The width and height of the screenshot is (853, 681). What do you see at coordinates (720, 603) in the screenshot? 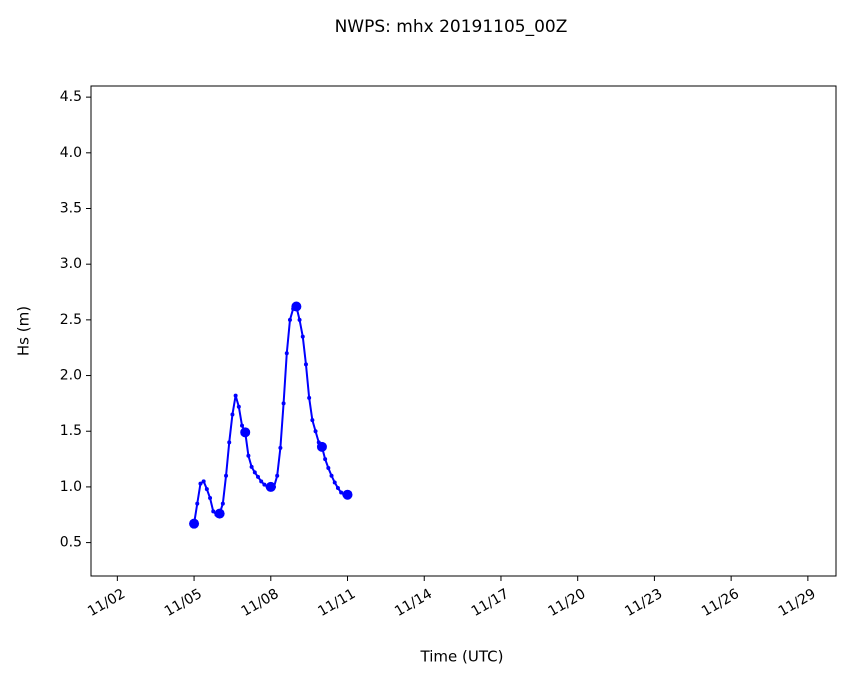
I see `x-tick-label: 11/26` at bounding box center [720, 603].